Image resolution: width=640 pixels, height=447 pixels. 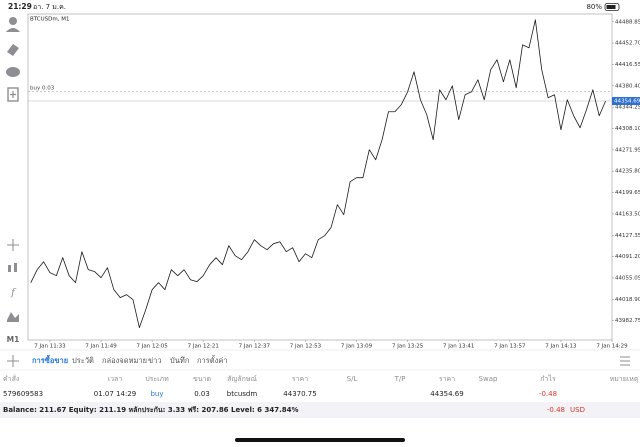 I want to click on y-tick-label: 44199.65, so click(x=627, y=193).